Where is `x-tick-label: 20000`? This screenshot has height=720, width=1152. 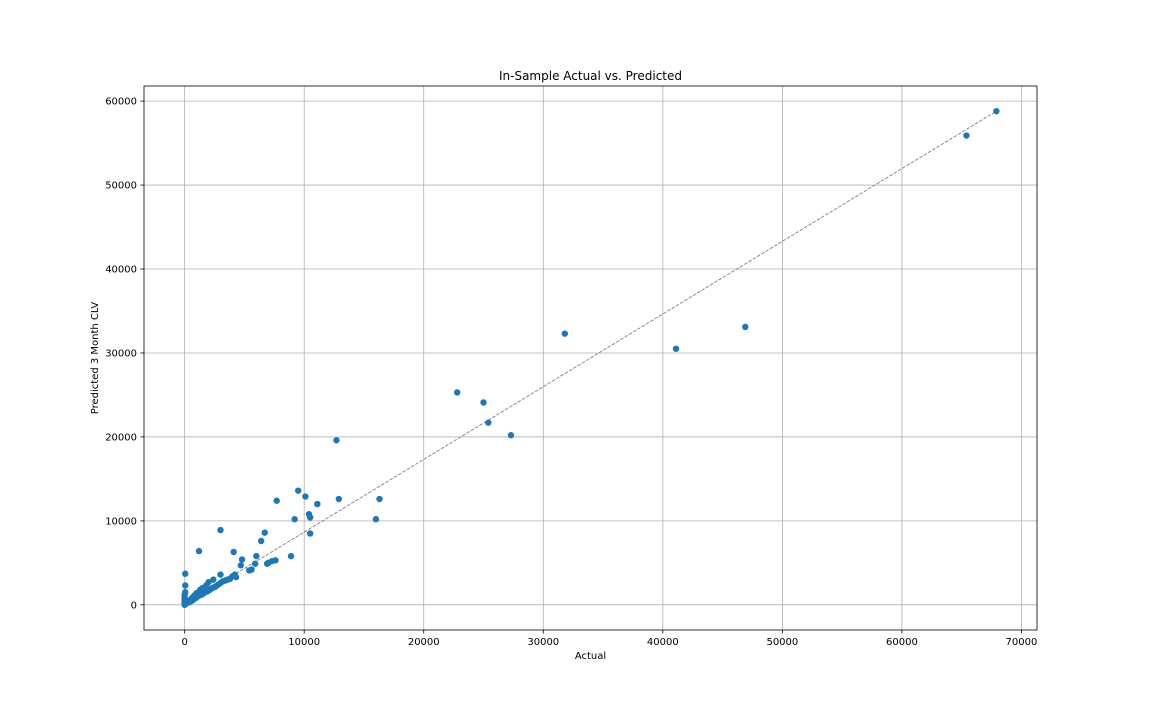 x-tick-label: 20000 is located at coordinates (424, 642).